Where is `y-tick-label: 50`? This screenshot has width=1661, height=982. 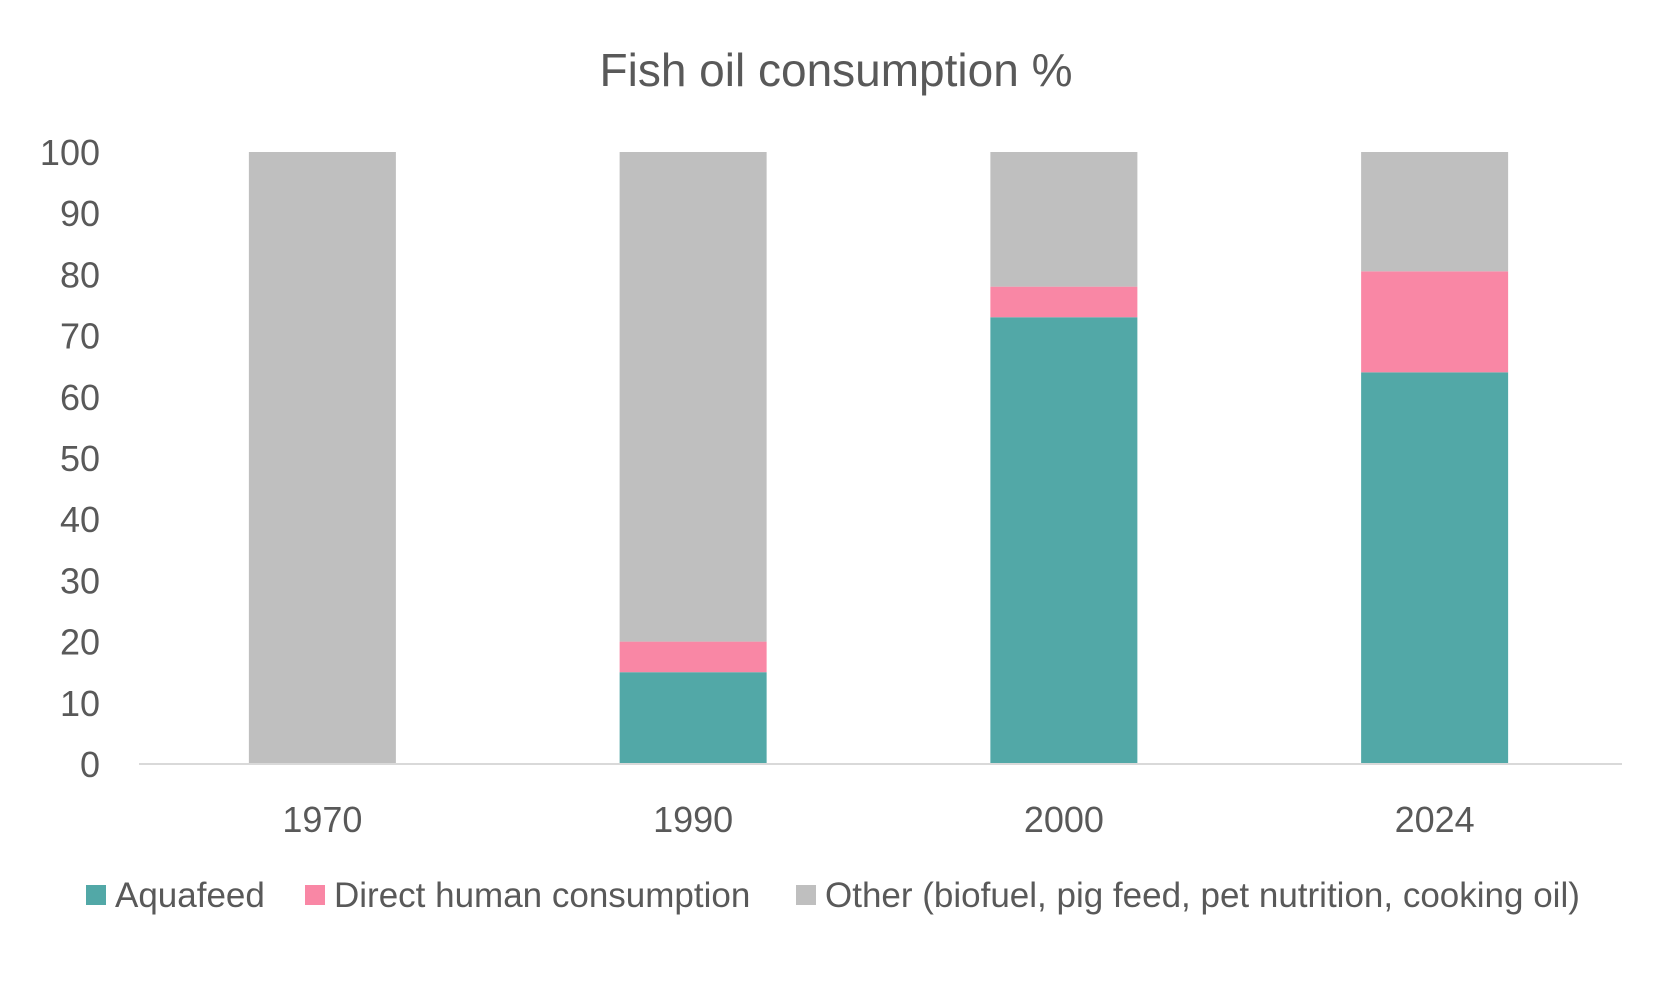 y-tick-label: 50 is located at coordinates (80, 458).